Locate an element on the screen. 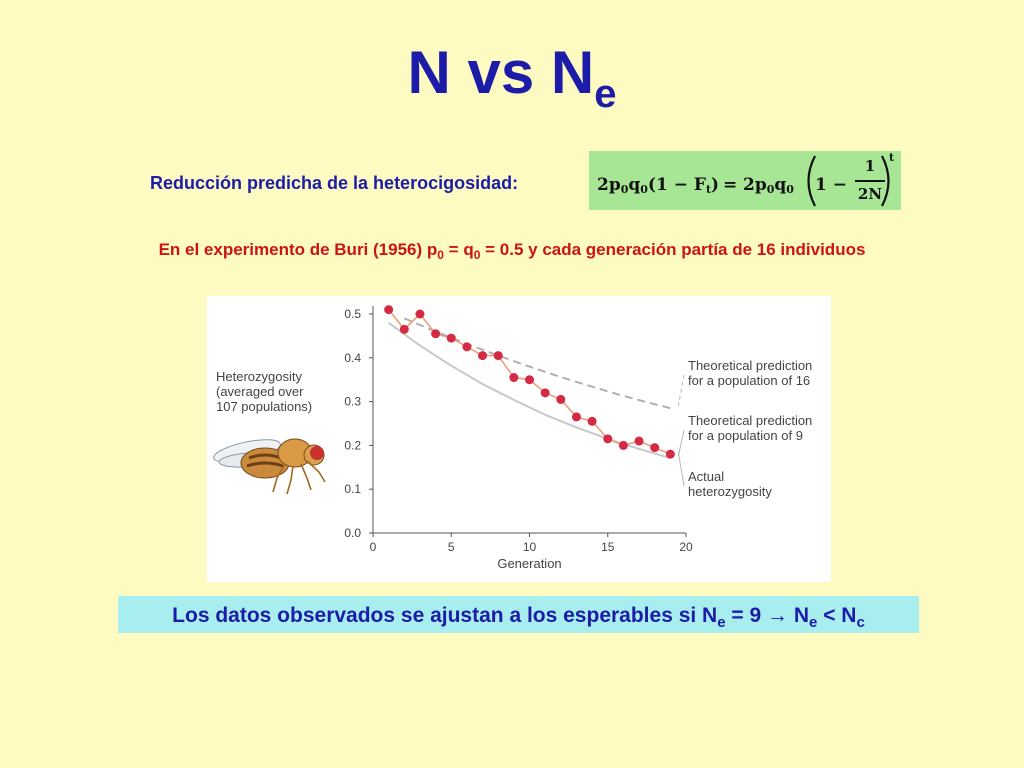 The width and height of the screenshot is (1024, 768). title-subscript: e is located at coordinates (605, 94).